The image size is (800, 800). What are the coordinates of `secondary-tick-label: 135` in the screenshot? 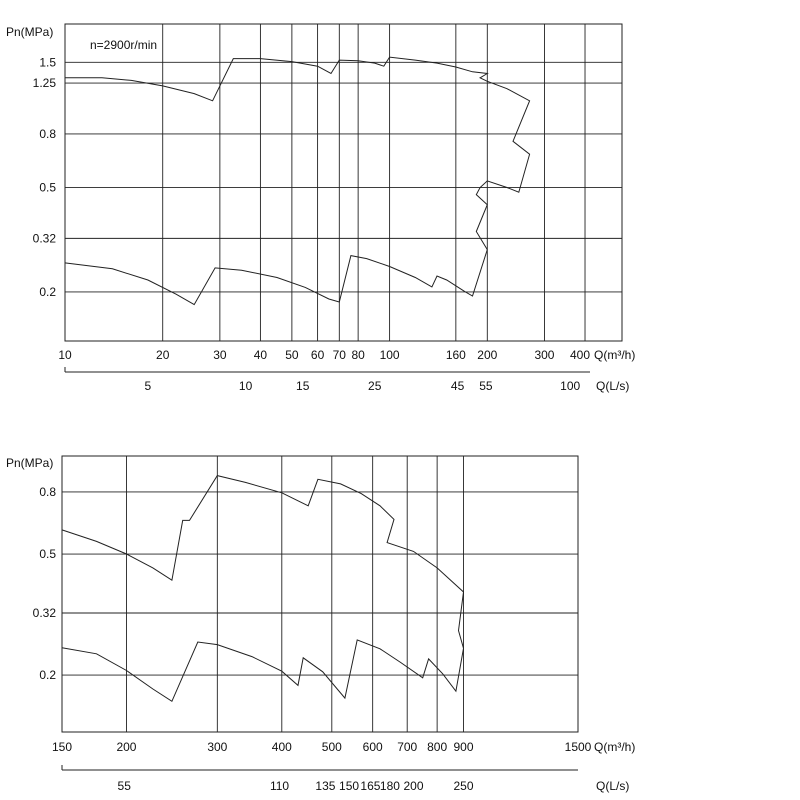 It's located at (325, 786).